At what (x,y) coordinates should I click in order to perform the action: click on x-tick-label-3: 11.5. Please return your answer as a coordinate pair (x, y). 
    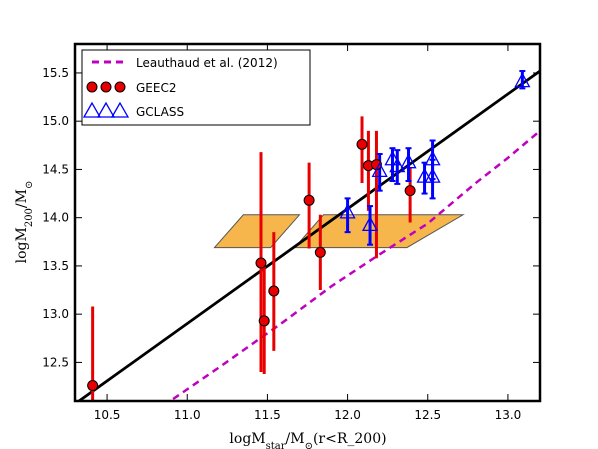
    Looking at the image, I should click on (267, 415).